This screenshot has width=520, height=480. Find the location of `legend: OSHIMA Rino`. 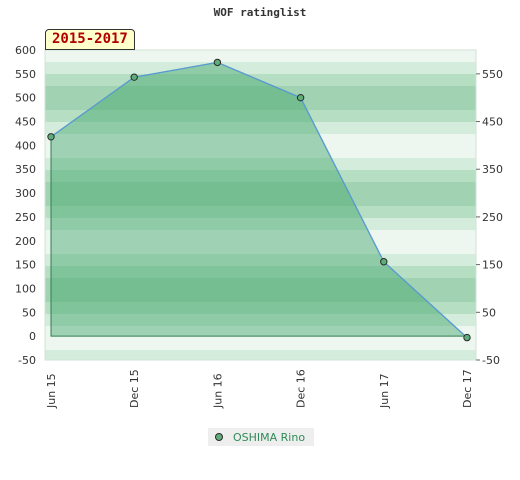

legend: OSHIMA Rino is located at coordinates (261, 437).